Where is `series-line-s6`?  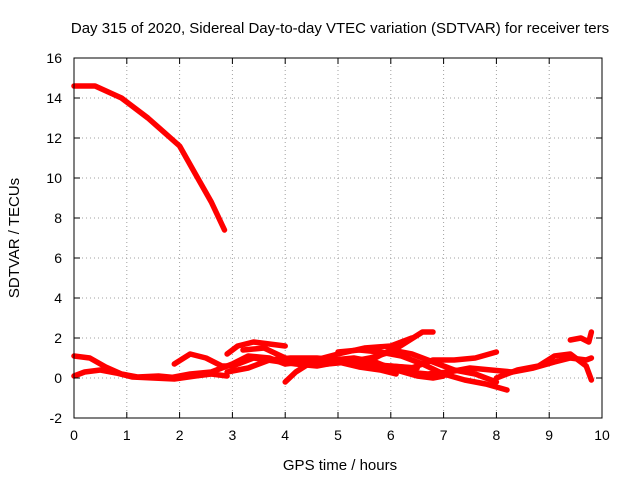
series-line-s6 is located at coordinates (256, 348).